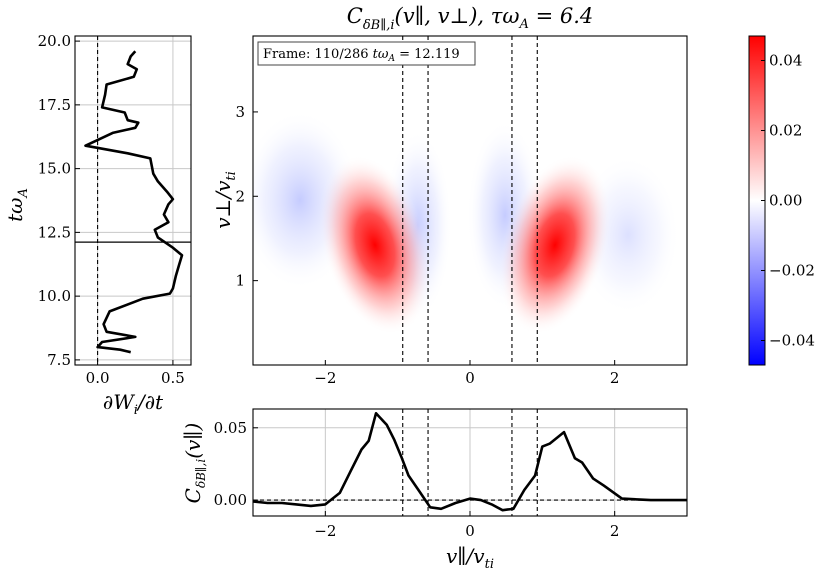 The image size is (831, 578). Describe the element at coordinates (785, 61) in the screenshot. I see `colorbar-tick-label: 0.04` at that location.